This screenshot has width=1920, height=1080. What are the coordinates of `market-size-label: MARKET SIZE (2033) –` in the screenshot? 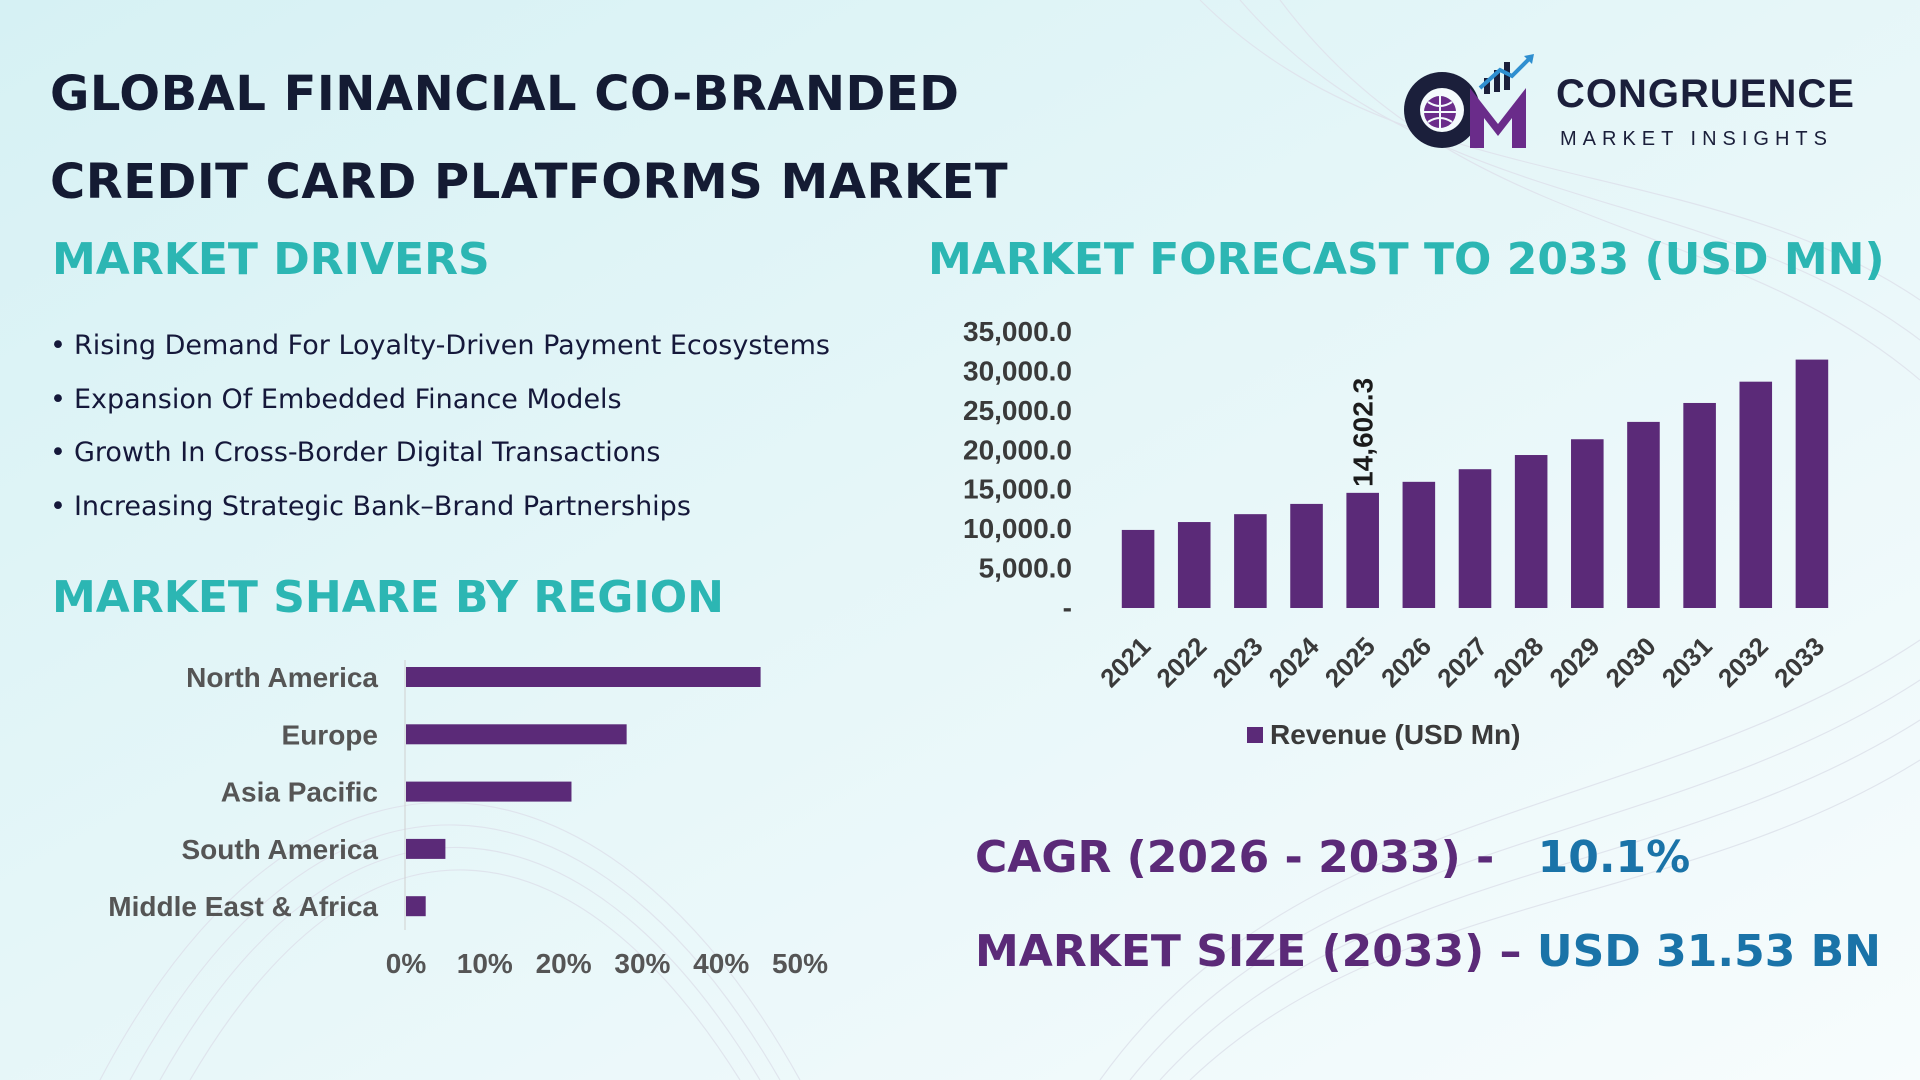 It's located at (1248, 951).